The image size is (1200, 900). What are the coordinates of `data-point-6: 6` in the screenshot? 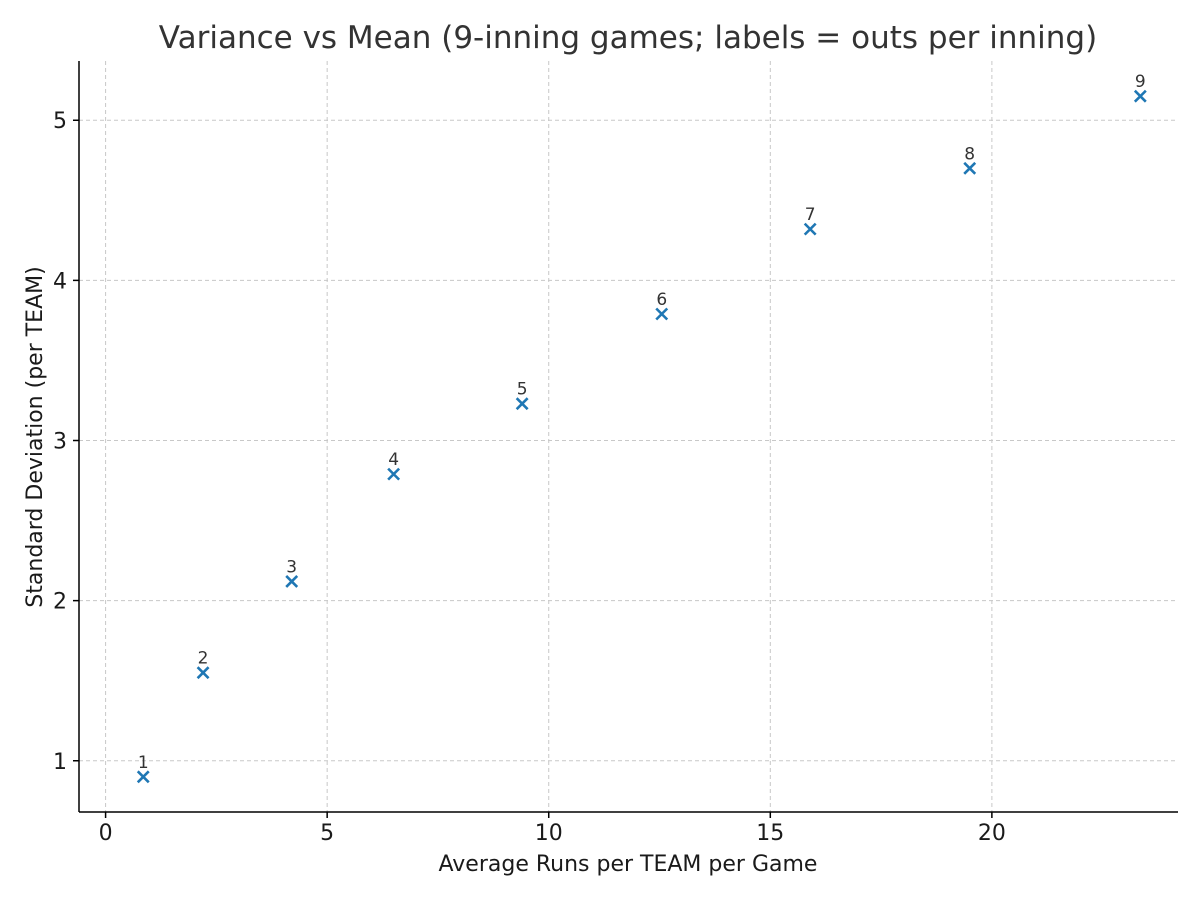 It's located at (662, 305).